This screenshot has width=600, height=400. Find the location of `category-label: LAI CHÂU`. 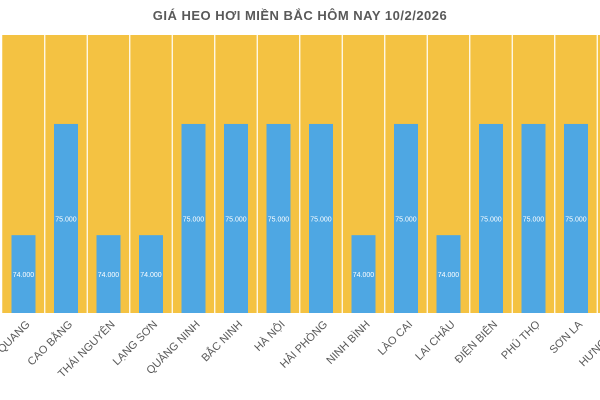

category-label: LAI CHÂU is located at coordinates (435, 340).